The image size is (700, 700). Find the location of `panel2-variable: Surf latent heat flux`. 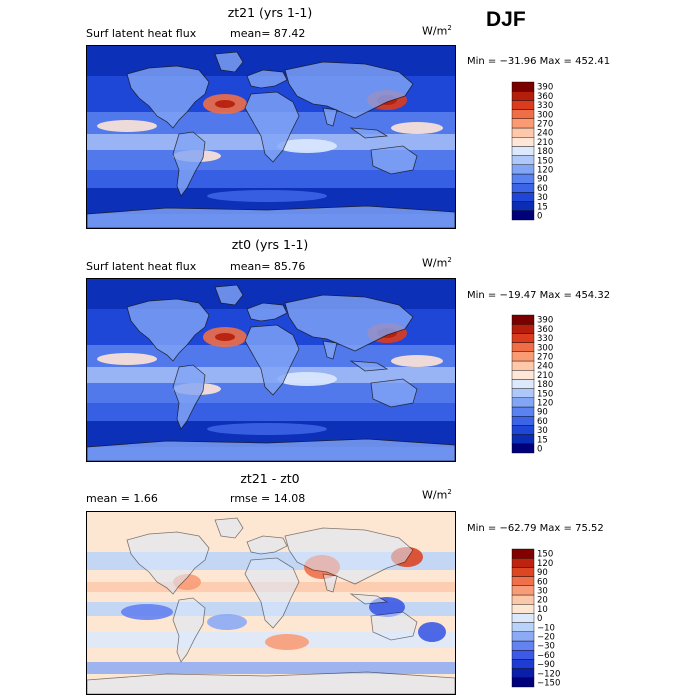

panel2-variable: Surf latent heat flux is located at coordinates (141, 266).